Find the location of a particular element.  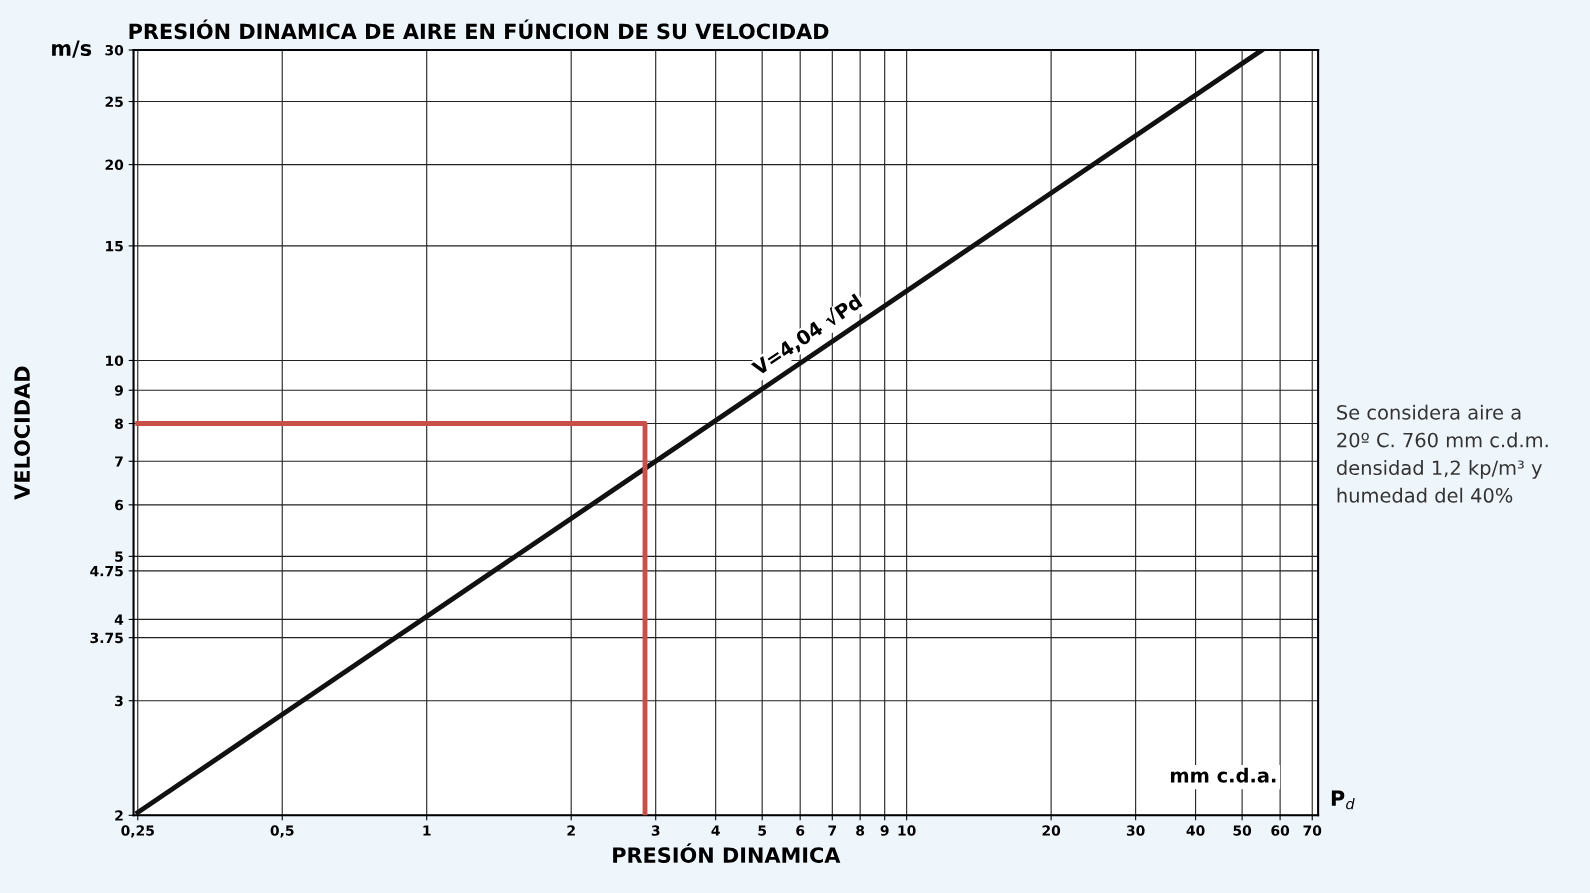

text: Se considera aire a 20º C. 760 mm c.d.m. densidad 1,2 kp/m³ y humedad del 40% is located at coordinates (1442, 453).